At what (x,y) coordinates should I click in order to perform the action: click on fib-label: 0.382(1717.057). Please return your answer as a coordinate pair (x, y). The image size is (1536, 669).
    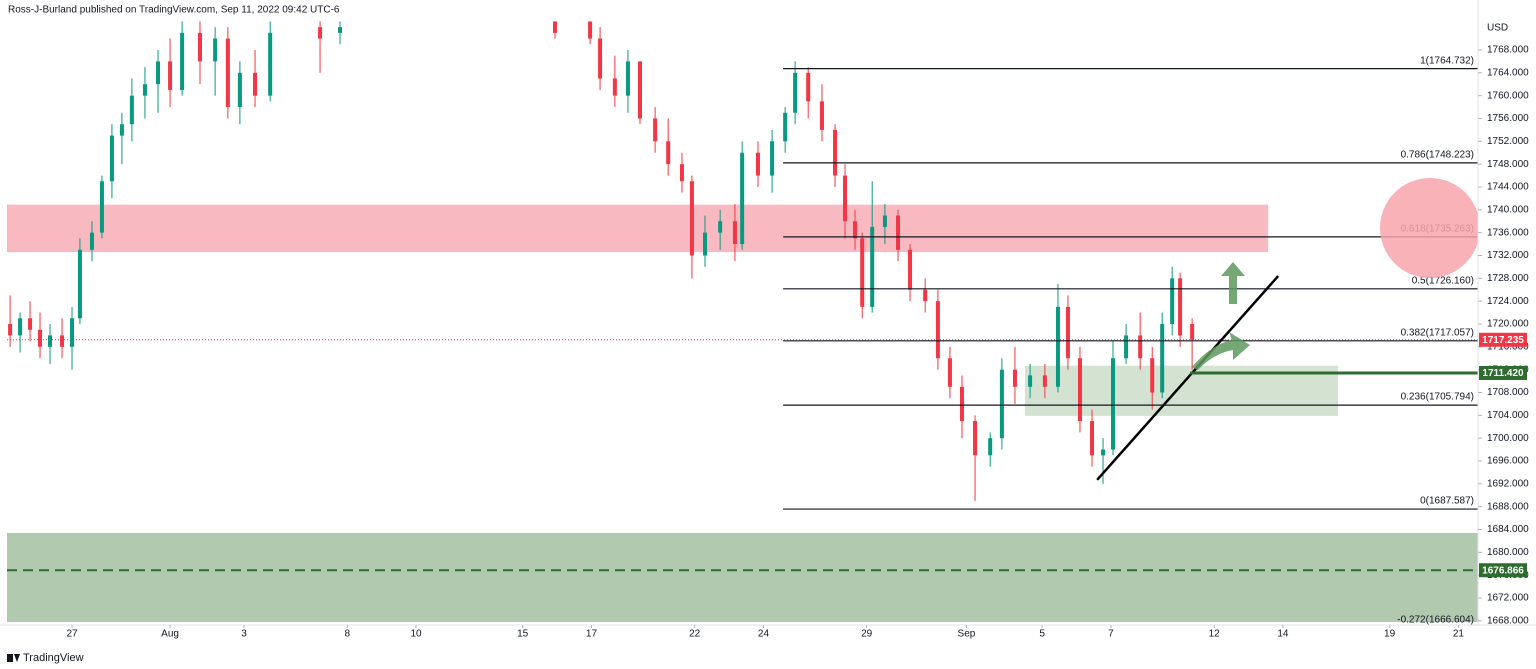
    Looking at the image, I should click on (1437, 332).